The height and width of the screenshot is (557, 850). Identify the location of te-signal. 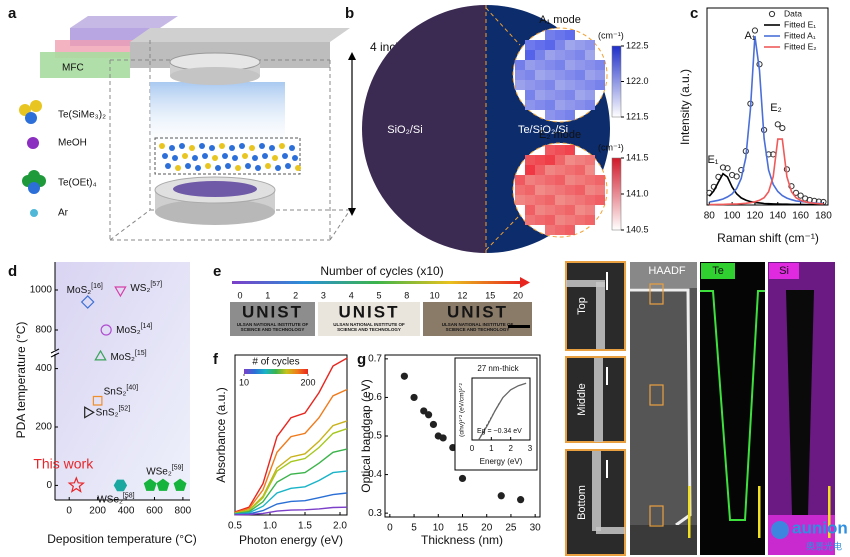
(732, 405).